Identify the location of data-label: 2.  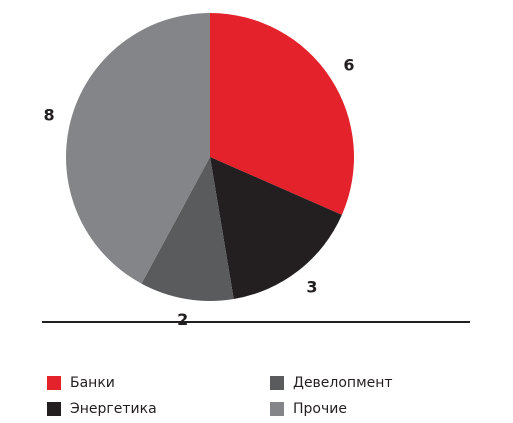
(182, 319).